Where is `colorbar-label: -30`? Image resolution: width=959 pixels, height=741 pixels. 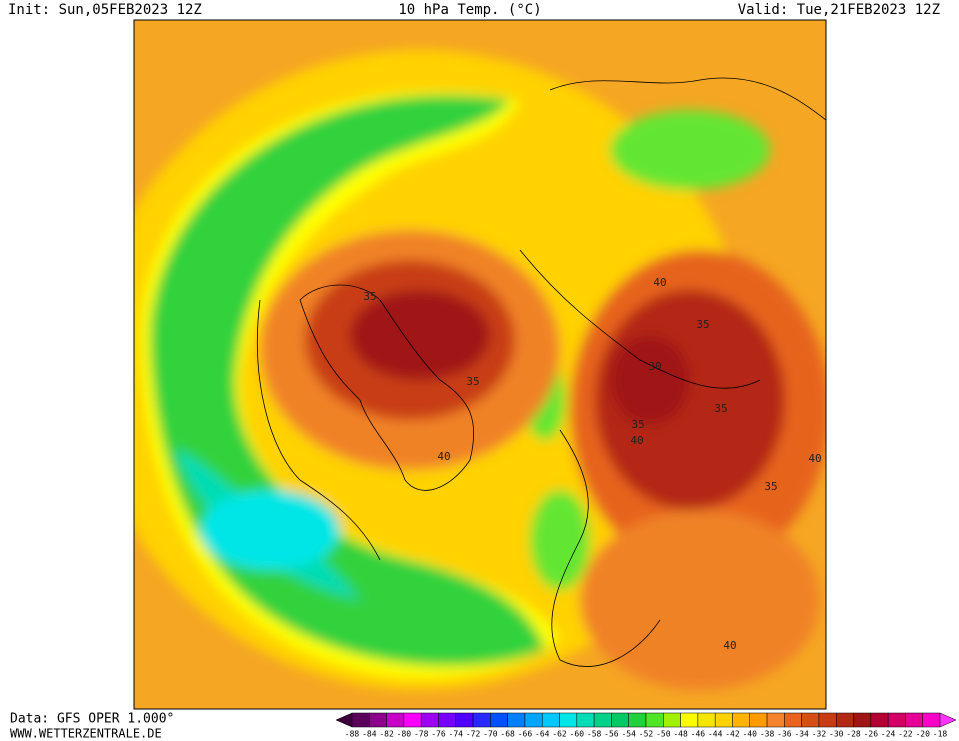 colorbar-label: -30 is located at coordinates (836, 734).